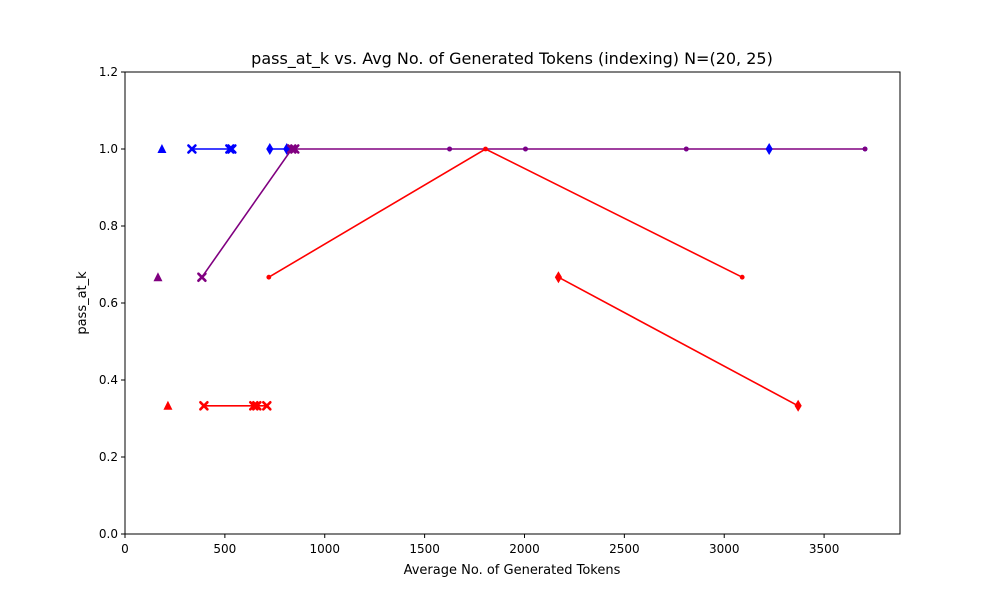 Image resolution: width=1000 pixels, height=600 pixels. What do you see at coordinates (224, 549) in the screenshot?
I see `x-tick-label: 500` at bounding box center [224, 549].